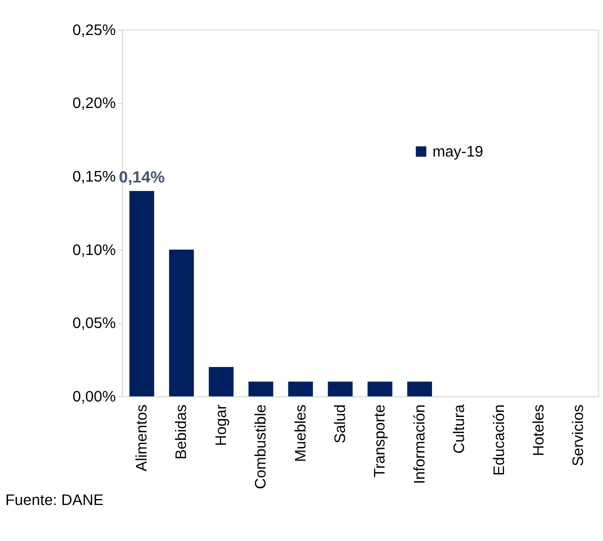  What do you see at coordinates (261, 447) in the screenshot?
I see `x-tick-label: Combustible` at bounding box center [261, 447].